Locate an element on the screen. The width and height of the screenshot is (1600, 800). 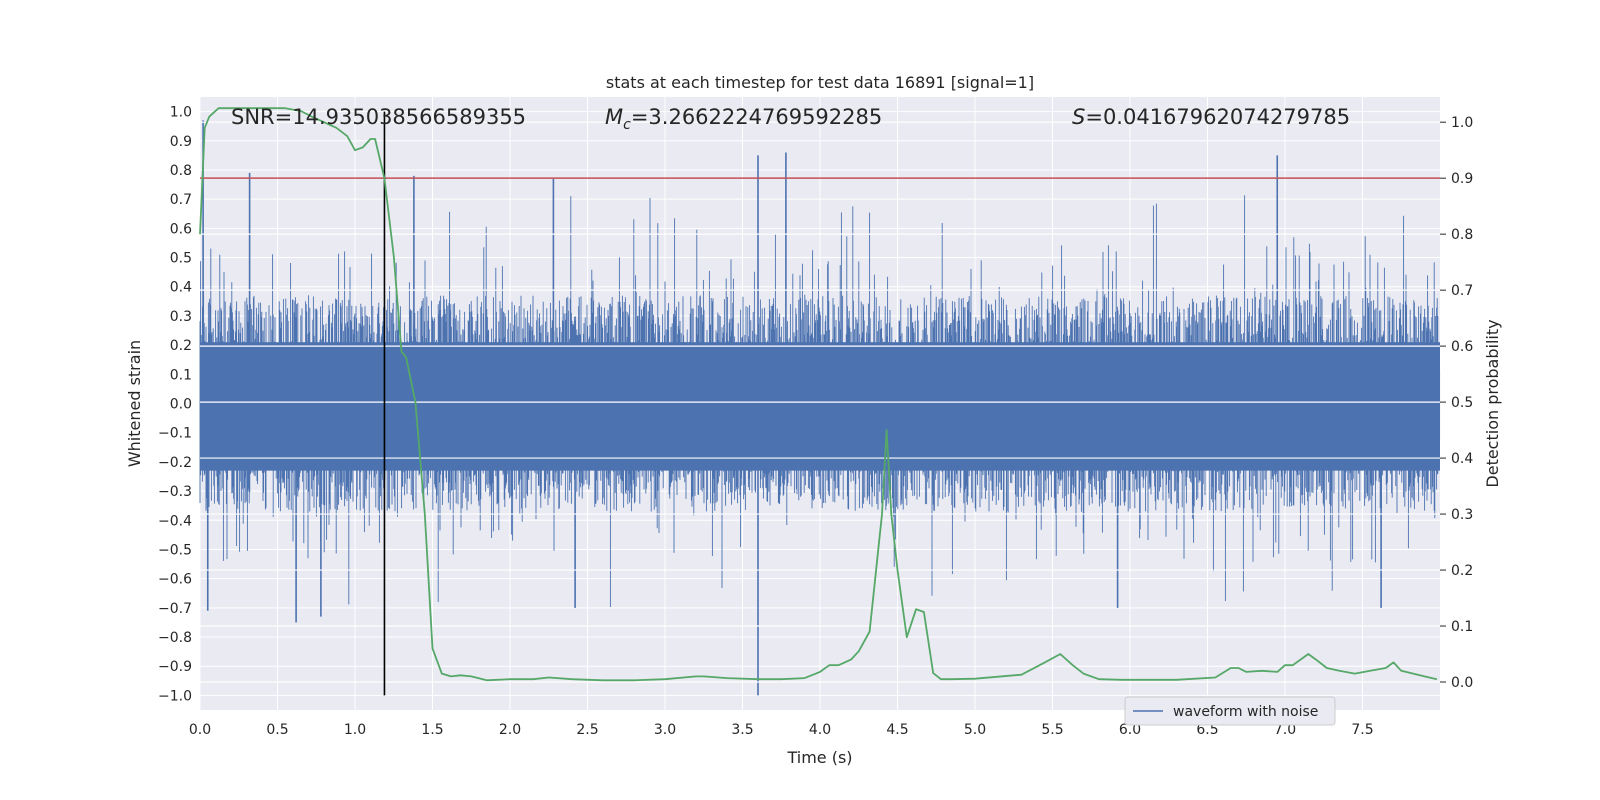
y-right-tick-label: 0.1 is located at coordinates (1462, 627).